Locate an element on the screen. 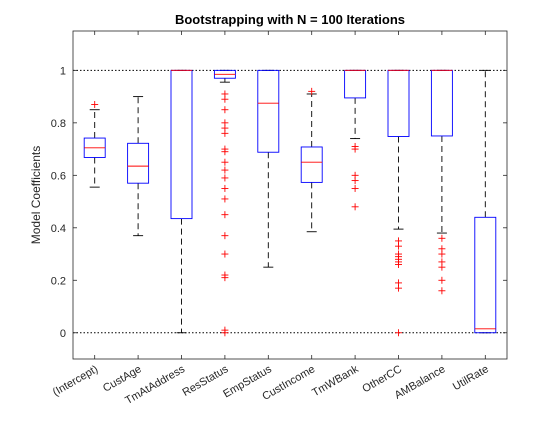  x-tick-label: UtilRate is located at coordinates (471, 378).